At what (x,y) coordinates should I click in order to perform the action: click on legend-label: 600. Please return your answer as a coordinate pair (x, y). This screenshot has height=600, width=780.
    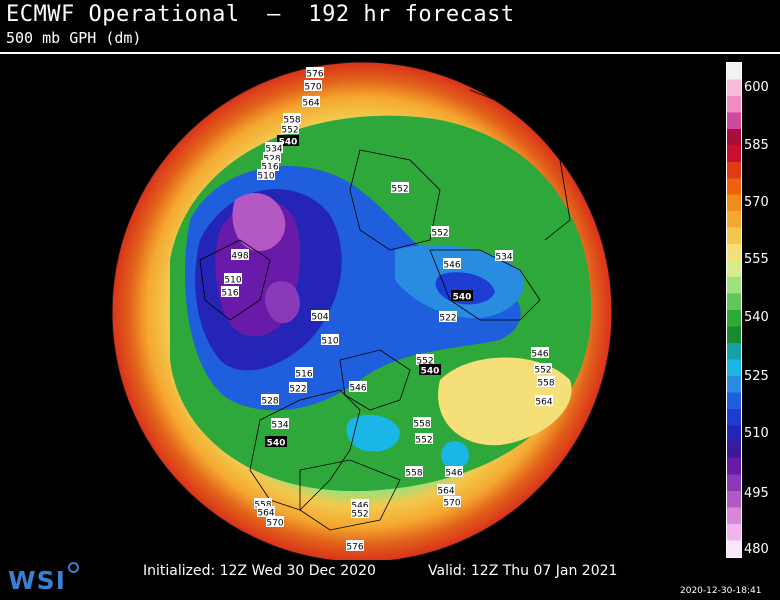
    Looking at the image, I should click on (756, 87).